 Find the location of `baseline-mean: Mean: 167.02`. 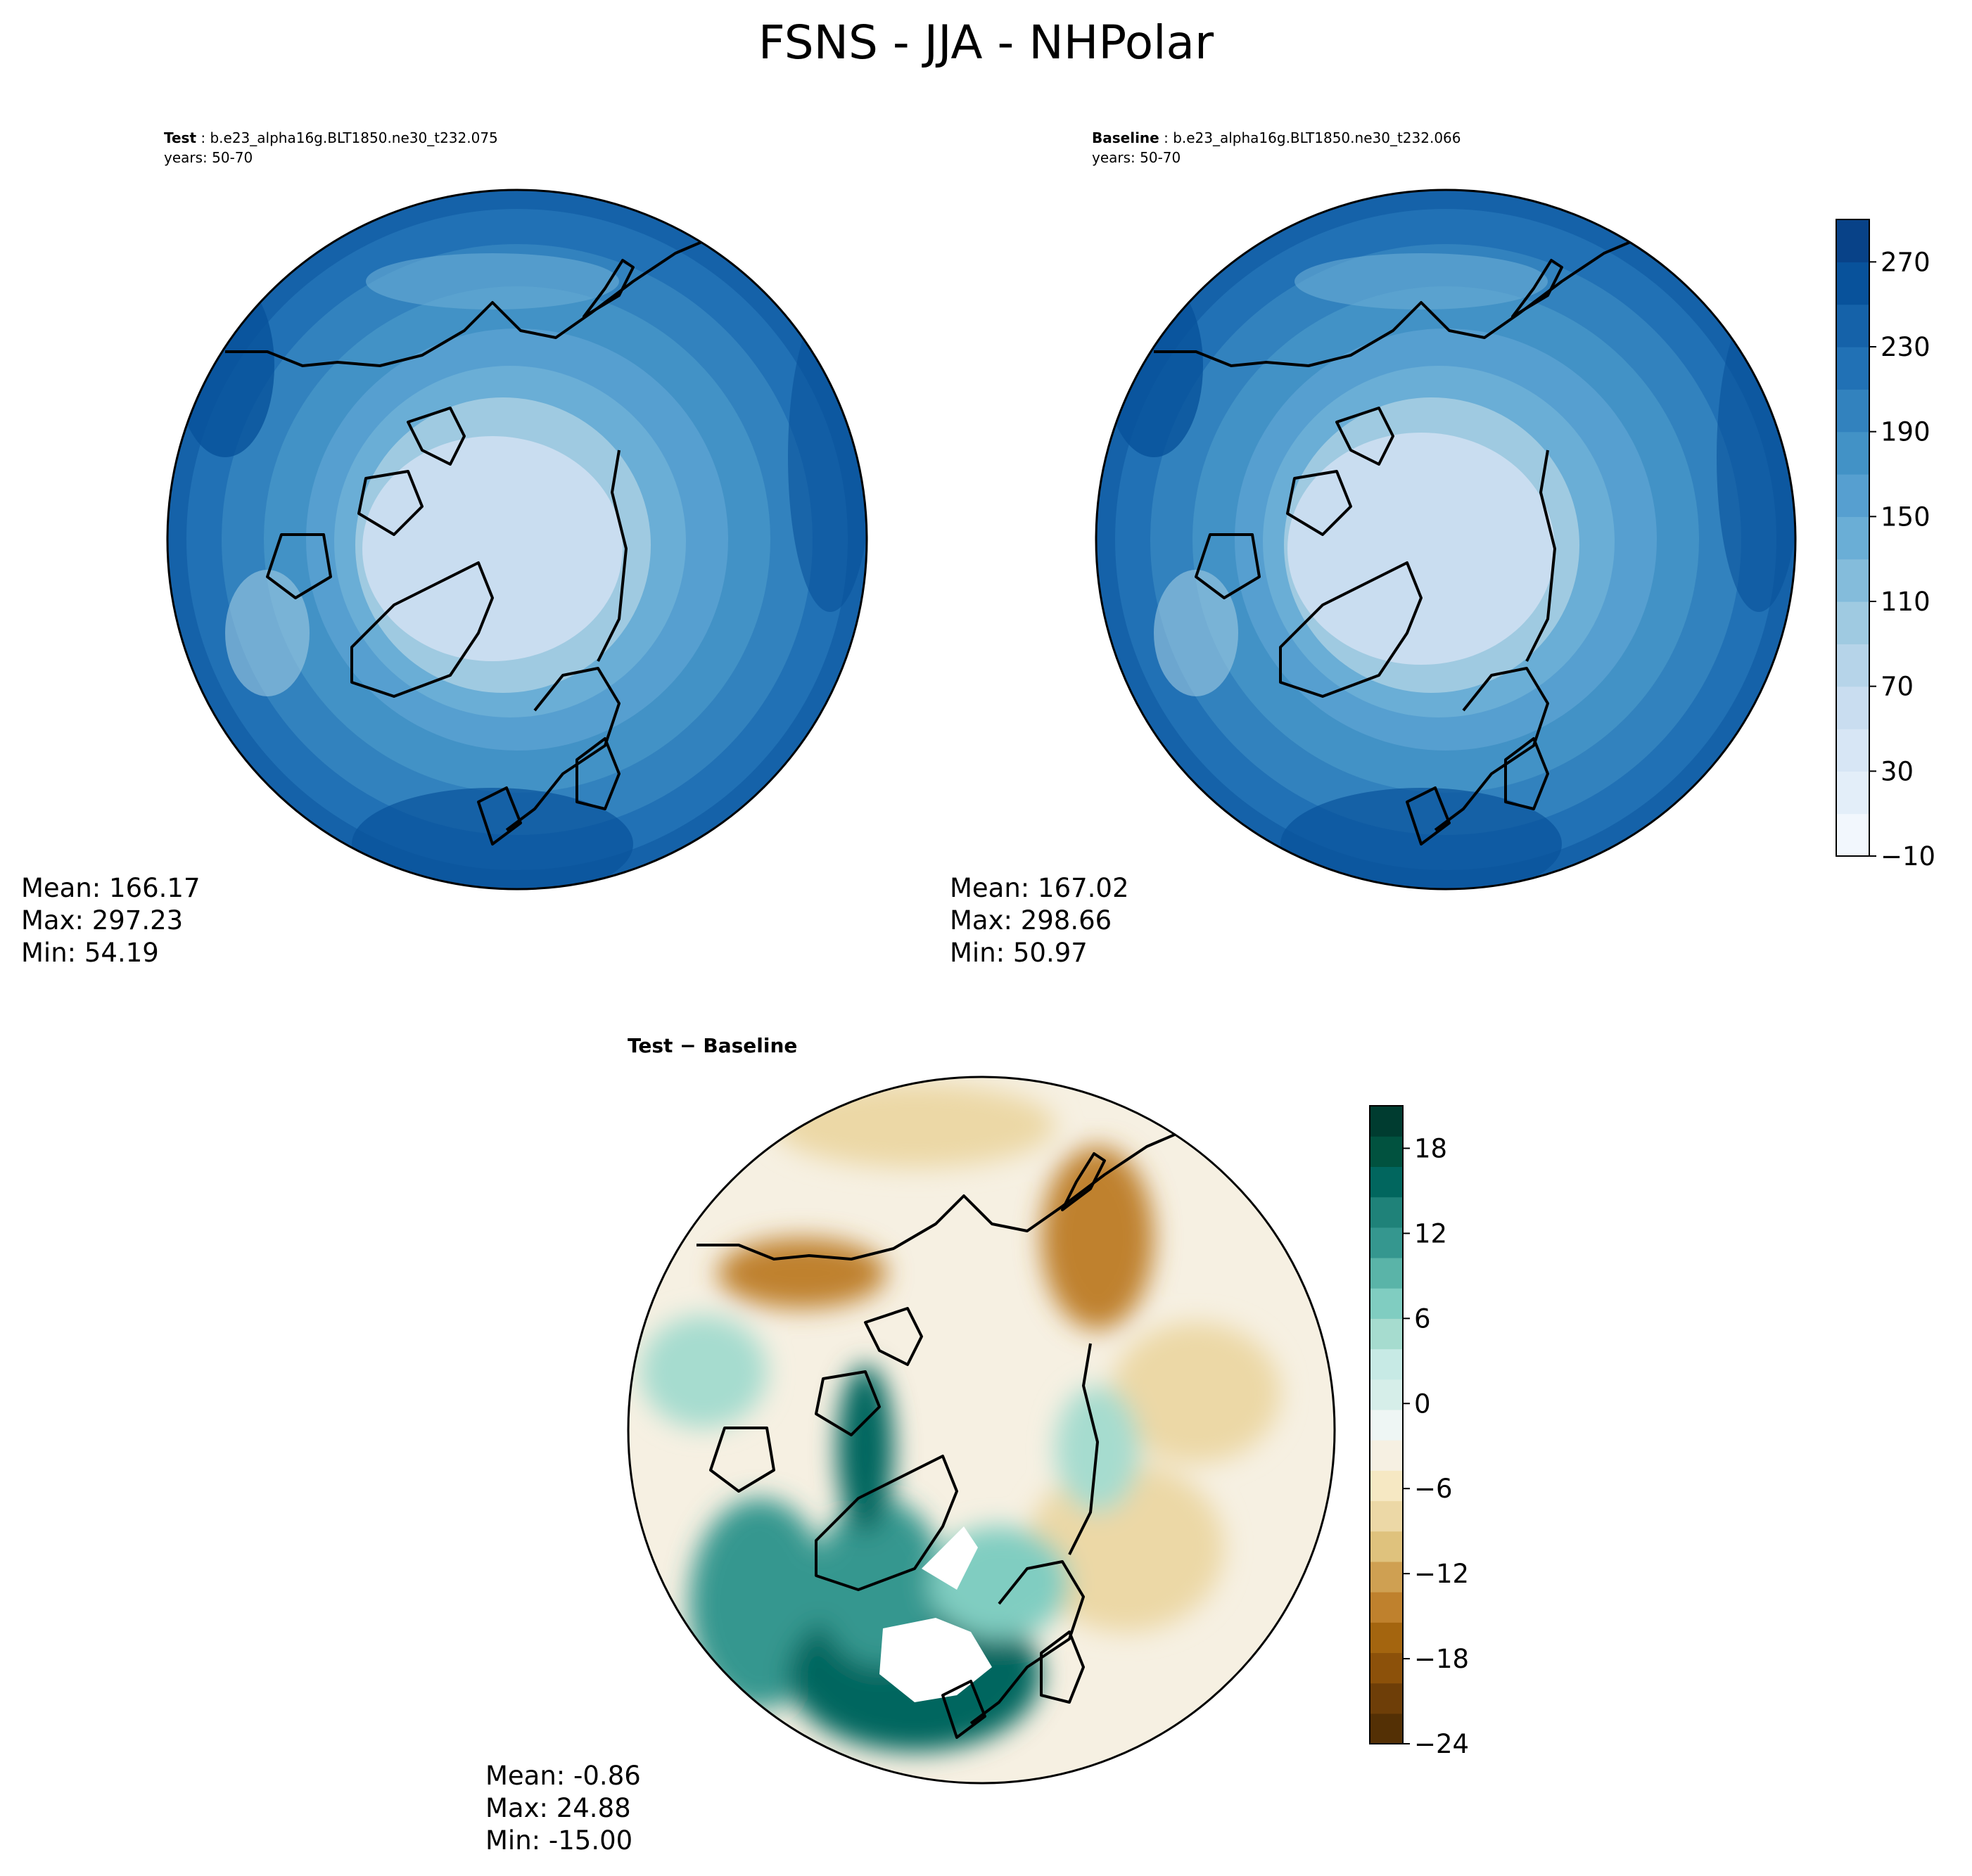

baseline-mean: Mean: 167.02 is located at coordinates (1040, 888).